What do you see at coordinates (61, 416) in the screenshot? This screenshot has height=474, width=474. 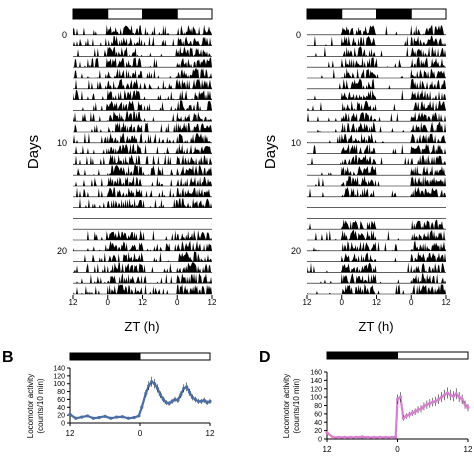 I see `y-tick-label: 20` at bounding box center [61, 416].